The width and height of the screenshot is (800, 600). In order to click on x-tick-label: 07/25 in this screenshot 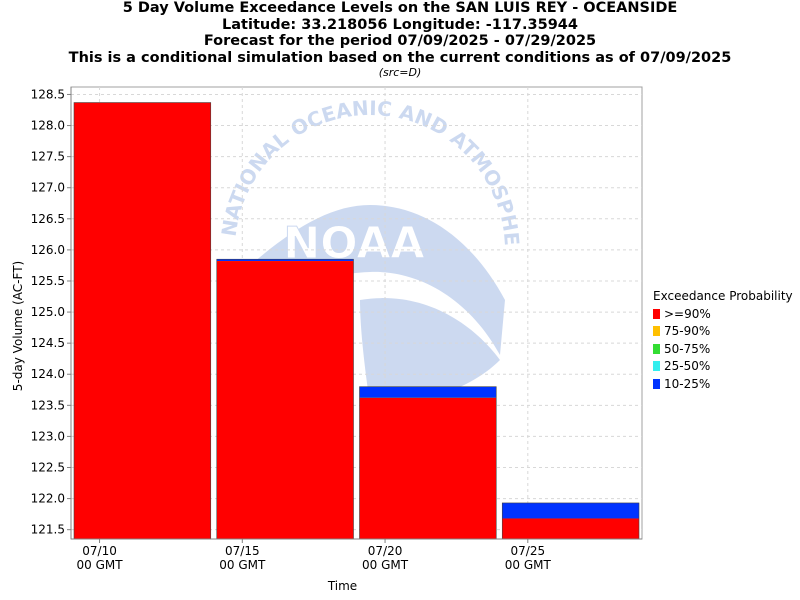, I will do `click(528, 551)`.